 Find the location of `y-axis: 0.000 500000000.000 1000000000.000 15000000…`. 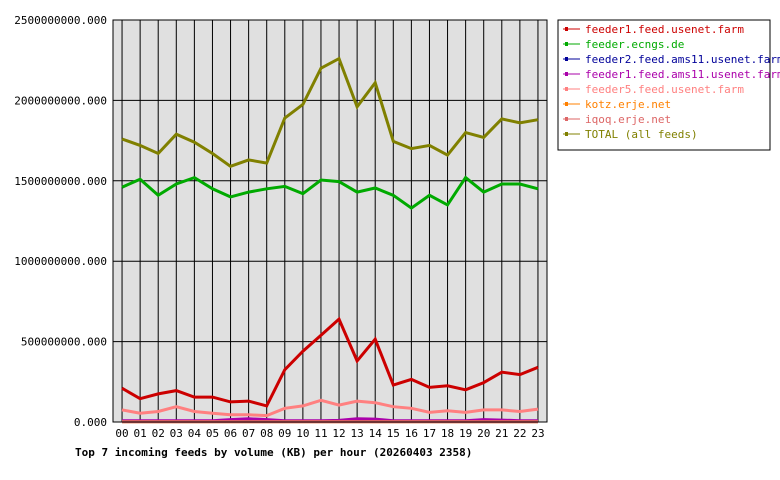

y-axis: 0.000 500000000.000 1000000000.000 15000000… is located at coordinates (60, 221).